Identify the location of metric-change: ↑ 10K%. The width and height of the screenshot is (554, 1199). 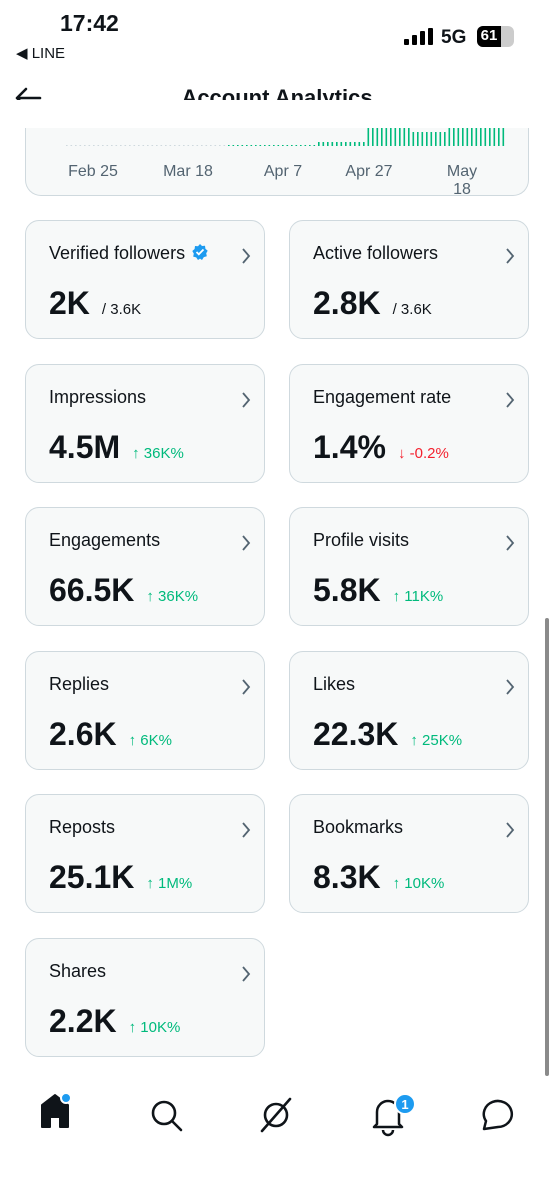
(154, 1027).